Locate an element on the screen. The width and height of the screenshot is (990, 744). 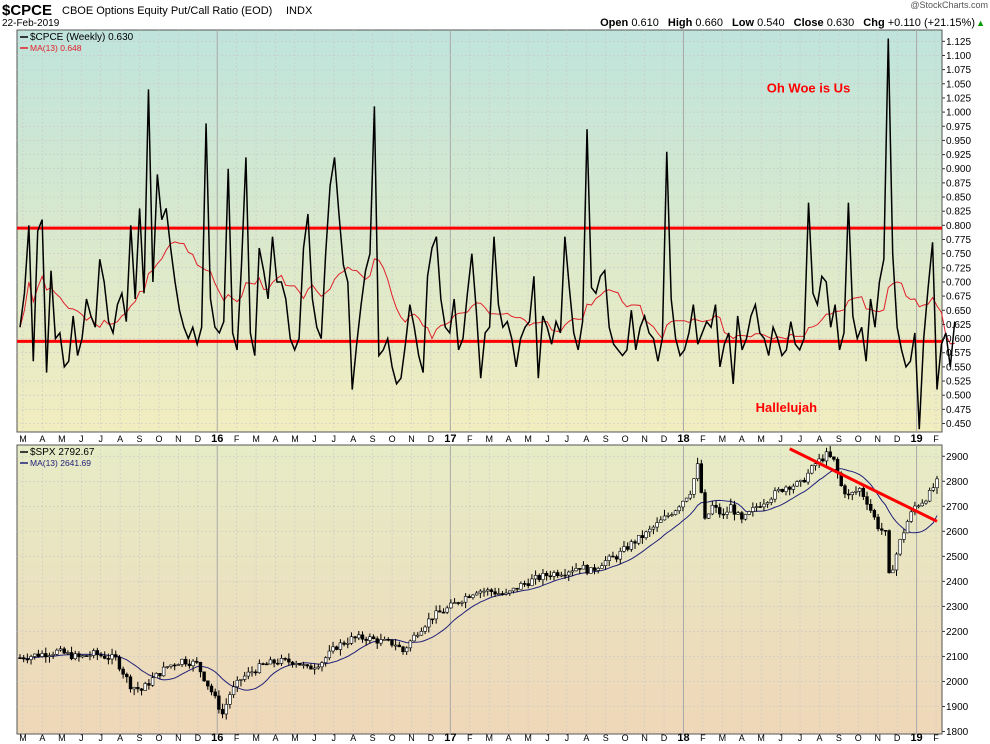
y-tick-label: 0.975 is located at coordinates (958, 127).